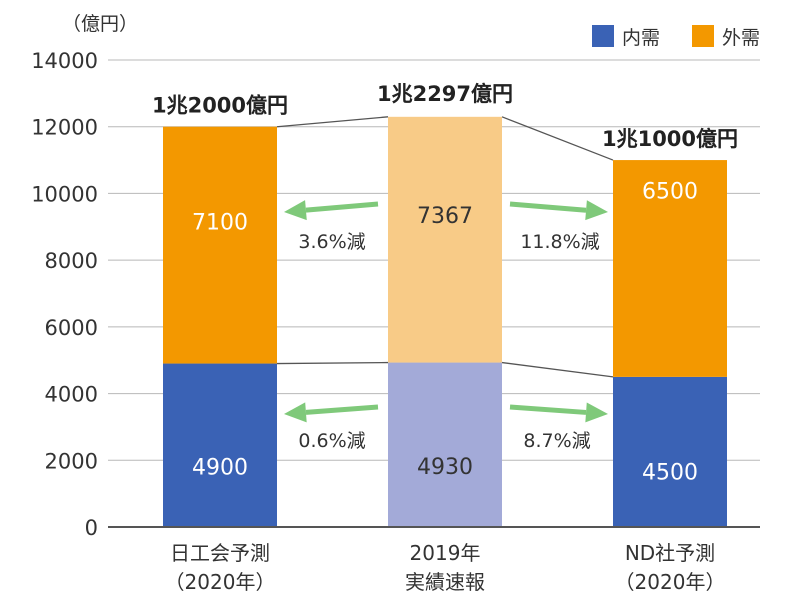 The width and height of the screenshot is (800, 609). What do you see at coordinates (220, 553) in the screenshot?
I see `x-category-label: 日工会予測` at bounding box center [220, 553].